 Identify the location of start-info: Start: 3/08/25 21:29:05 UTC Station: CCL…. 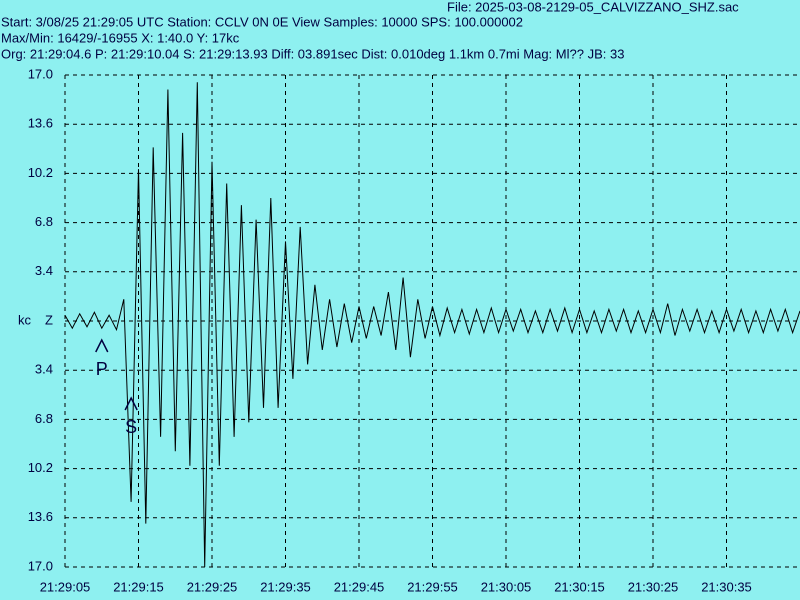
(262, 21).